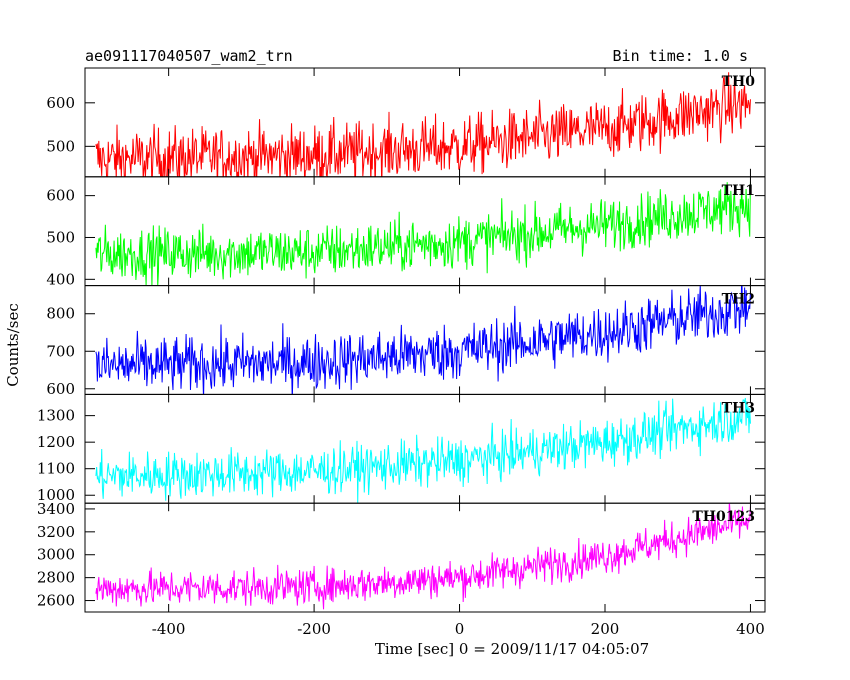 This screenshot has height=680, width=850. I want to click on panel-th0123: 2600 2800 3000 3200 3400 TH0123, so click(401, 556).